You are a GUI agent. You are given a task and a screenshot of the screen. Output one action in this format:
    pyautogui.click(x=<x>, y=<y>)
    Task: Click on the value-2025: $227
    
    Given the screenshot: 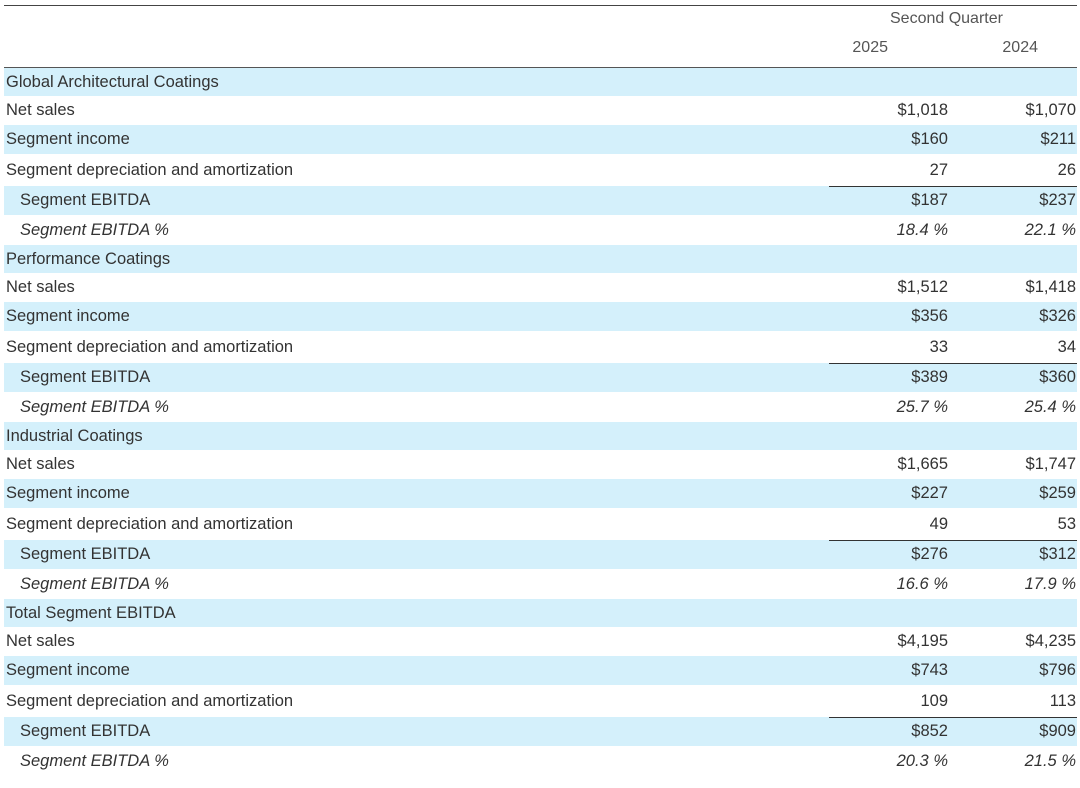 What is the action you would take?
    pyautogui.click(x=929, y=493)
    